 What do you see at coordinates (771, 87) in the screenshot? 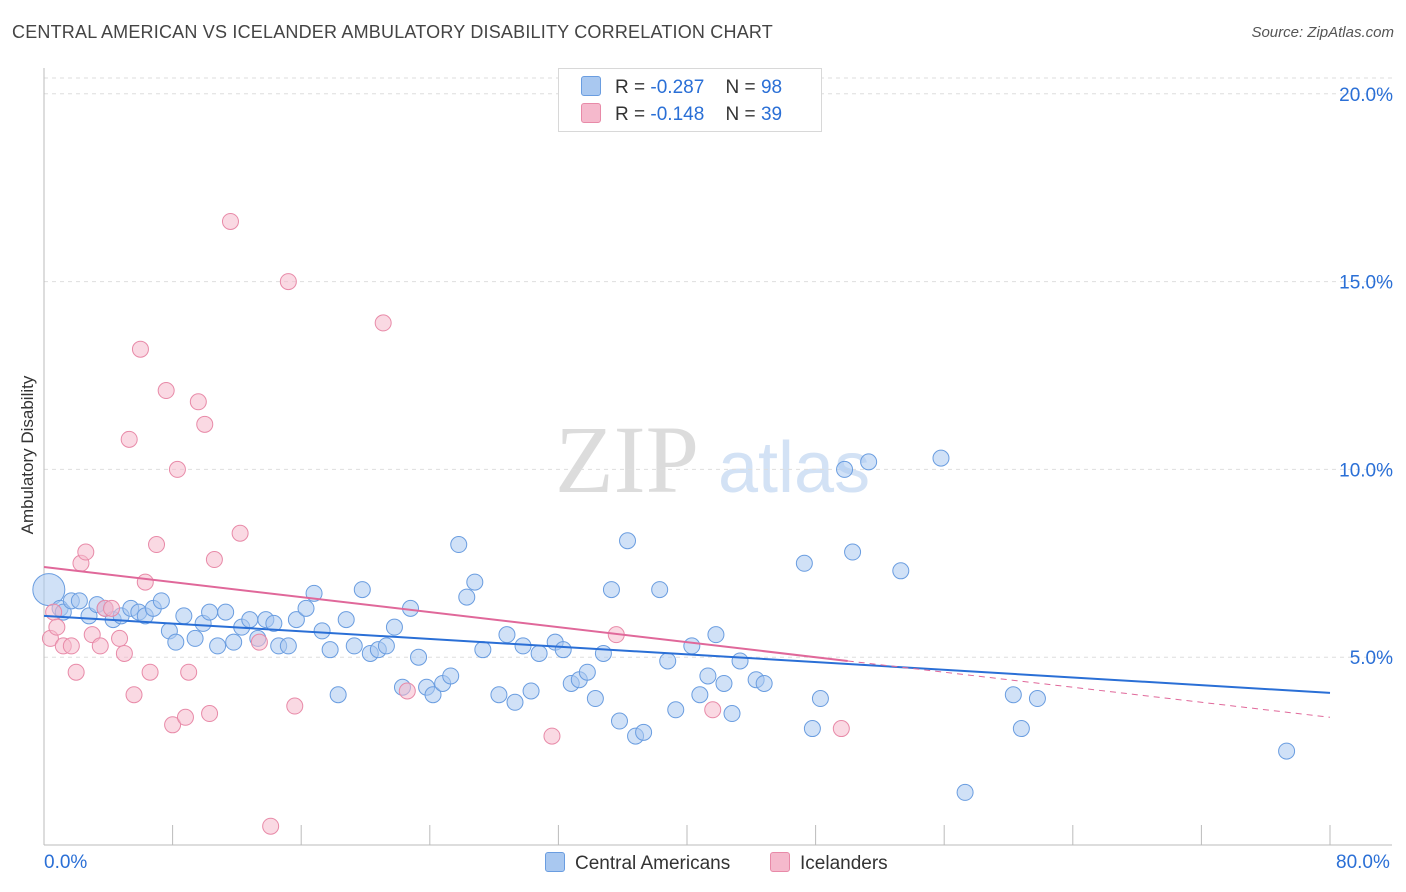
I see `n-value: 98` at bounding box center [771, 87].